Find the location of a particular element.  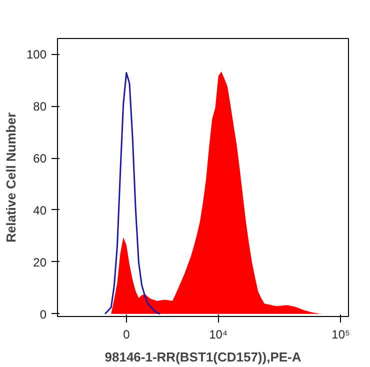

y-tick-label: 100 is located at coordinates (36, 55).